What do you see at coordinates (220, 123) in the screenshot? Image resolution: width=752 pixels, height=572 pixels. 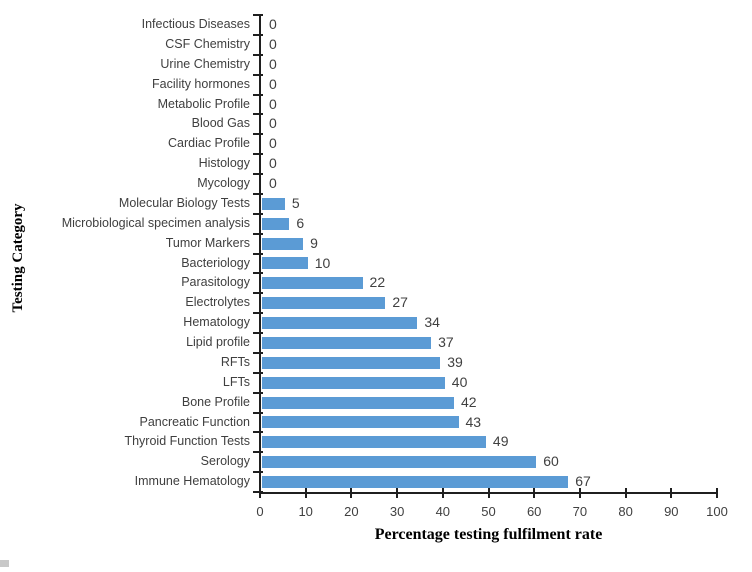 I see `category-label: Blood Gas` at bounding box center [220, 123].